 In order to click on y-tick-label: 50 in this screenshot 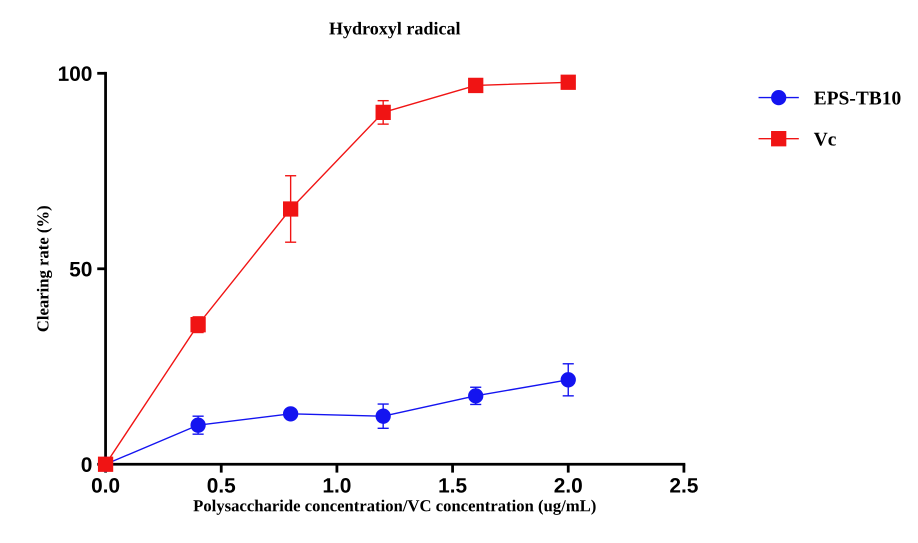, I will do `click(81, 269)`.